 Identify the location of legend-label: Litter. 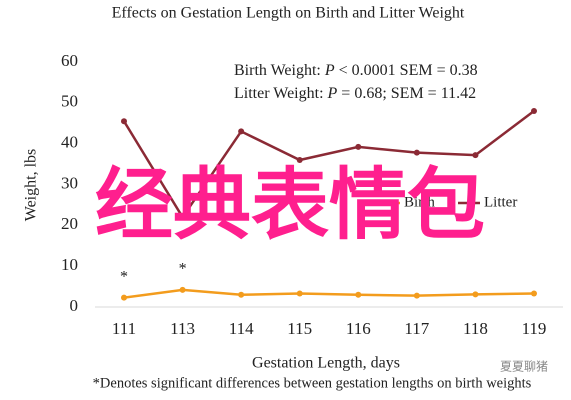
(500, 202).